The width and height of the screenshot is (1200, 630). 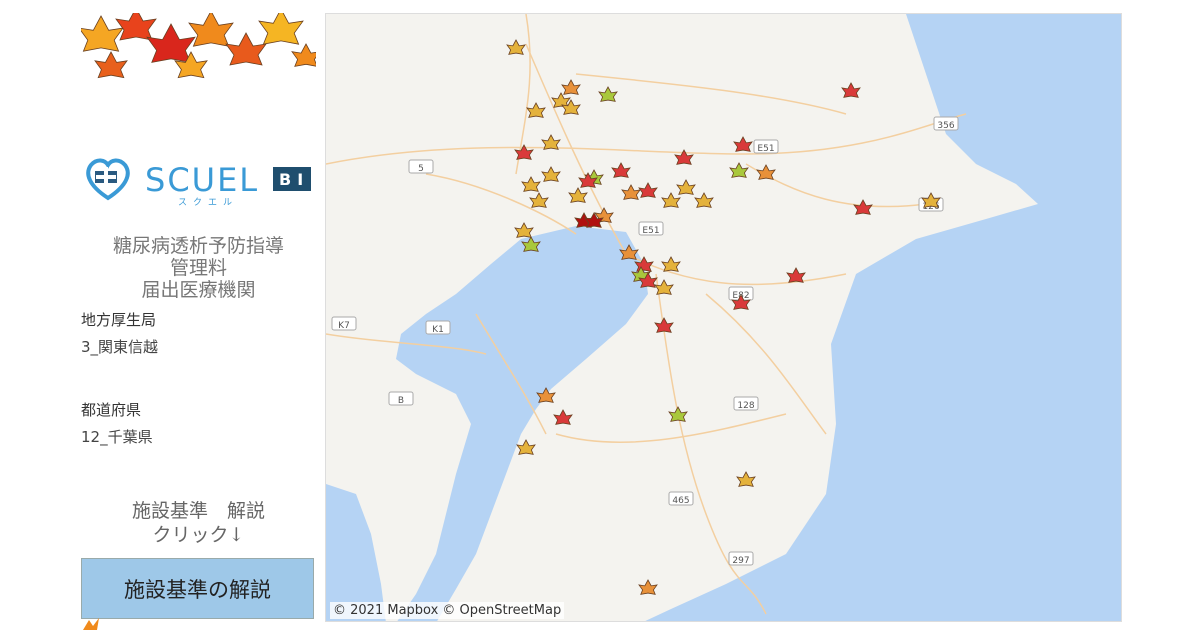 I want to click on svg-text: 126, so click(x=930, y=207).